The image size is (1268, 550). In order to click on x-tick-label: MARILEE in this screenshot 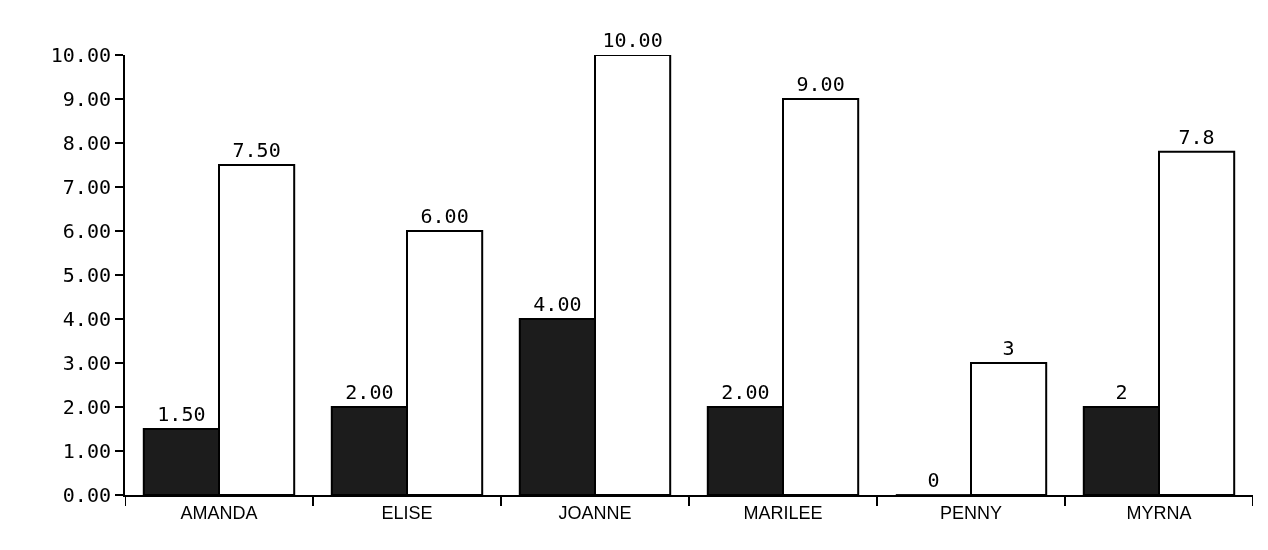, I will do `click(783, 512)`.